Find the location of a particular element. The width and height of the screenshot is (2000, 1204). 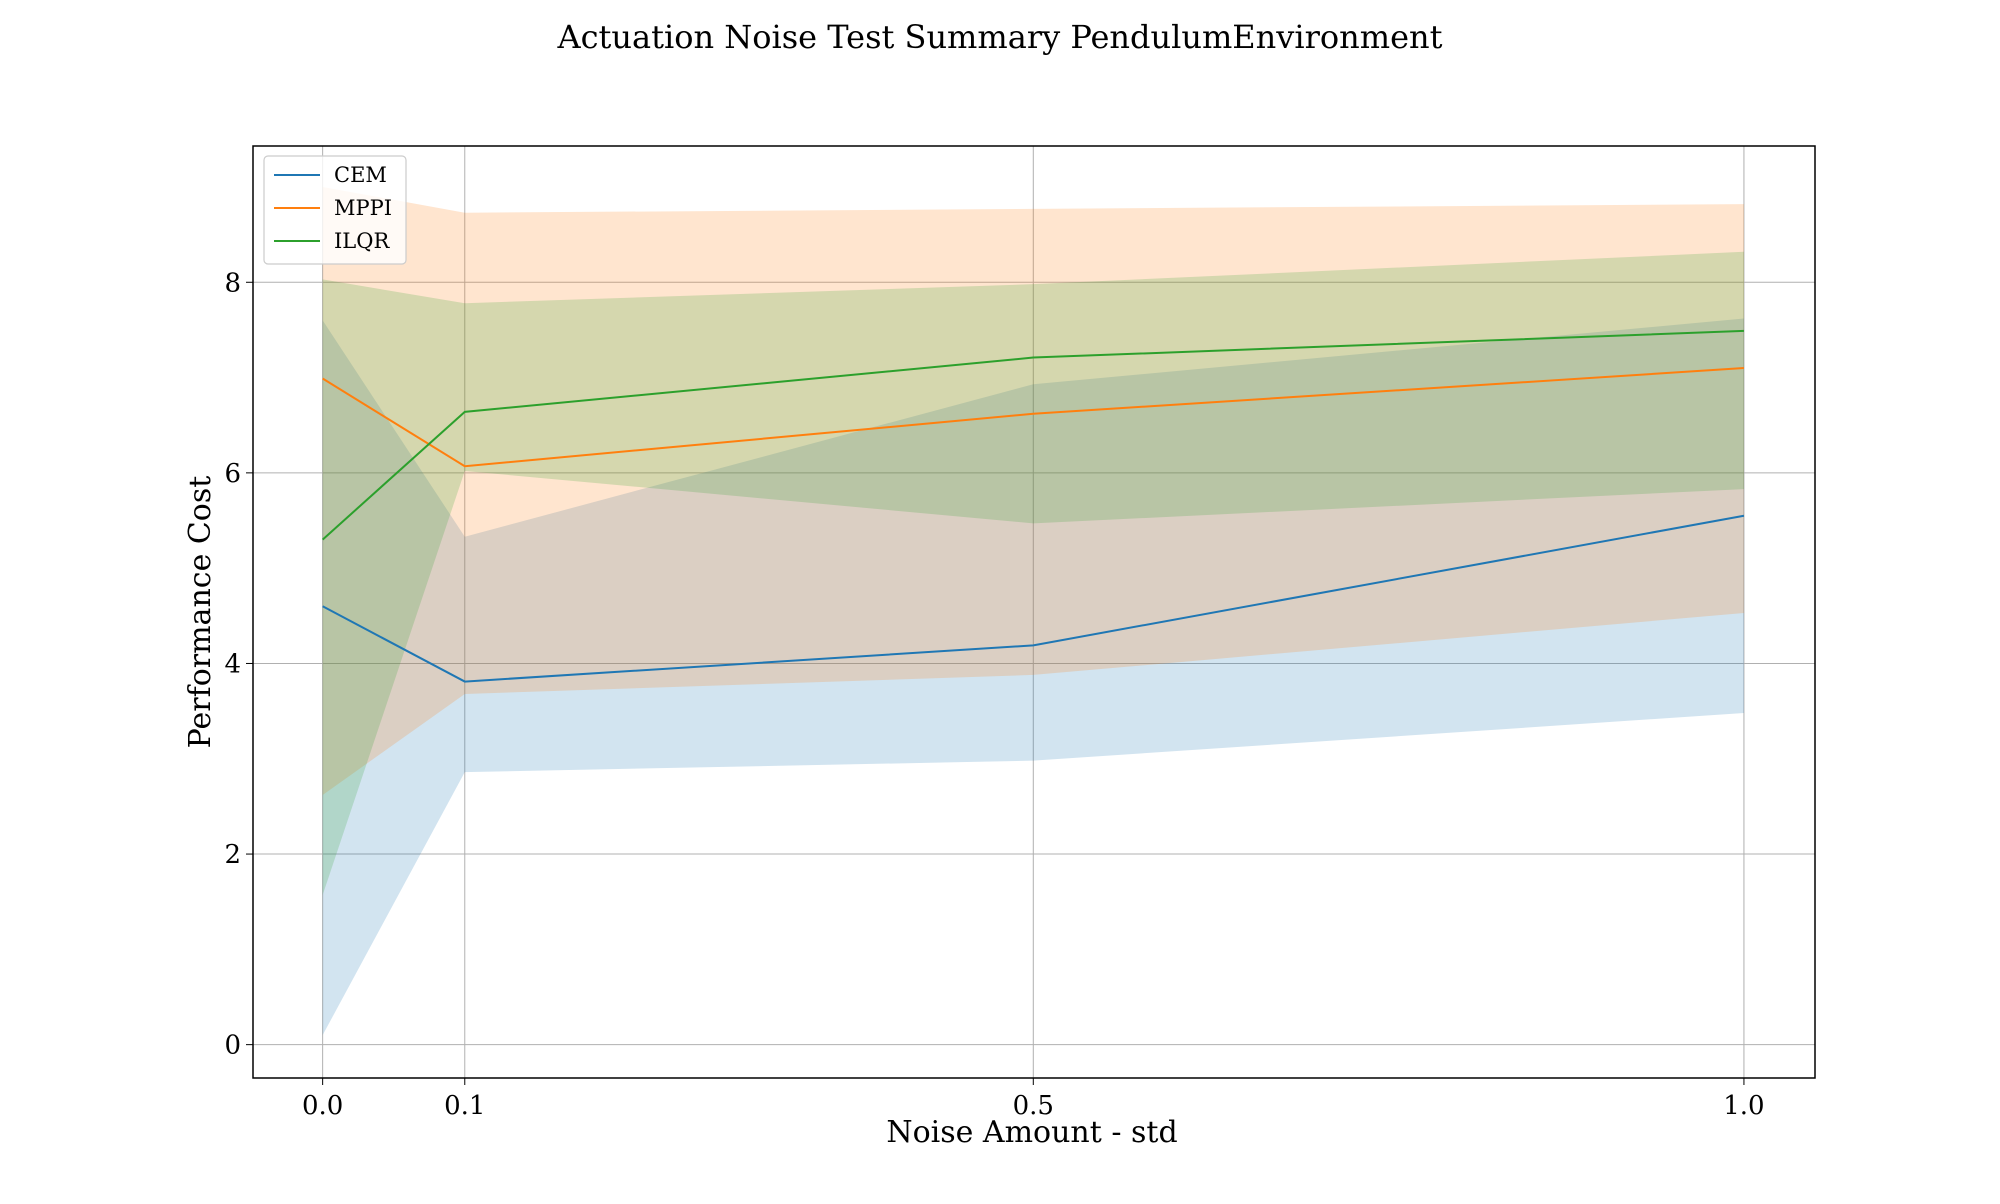

x-tick-label: 1.0 is located at coordinates (1743, 1106).